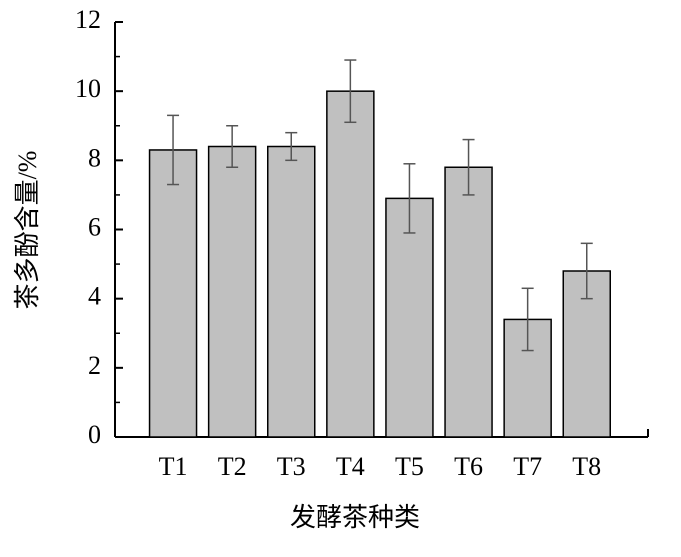  What do you see at coordinates (232, 466) in the screenshot?
I see `x-tick-label: T2` at bounding box center [232, 466].